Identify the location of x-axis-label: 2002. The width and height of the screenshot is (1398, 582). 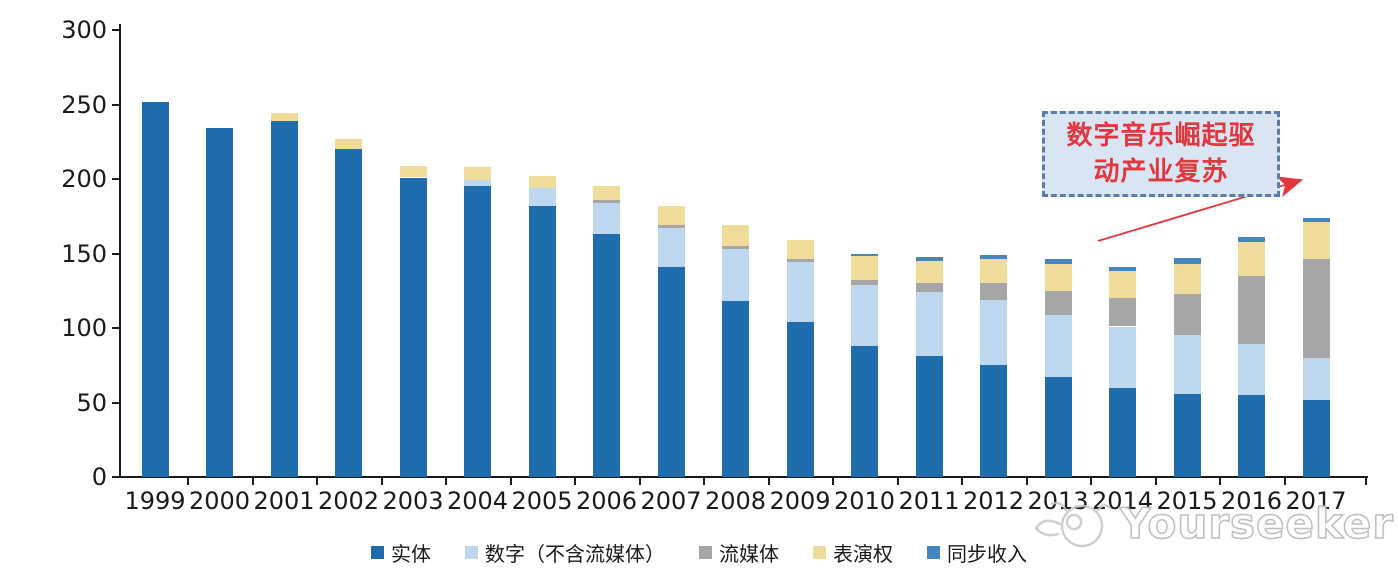
(348, 501).